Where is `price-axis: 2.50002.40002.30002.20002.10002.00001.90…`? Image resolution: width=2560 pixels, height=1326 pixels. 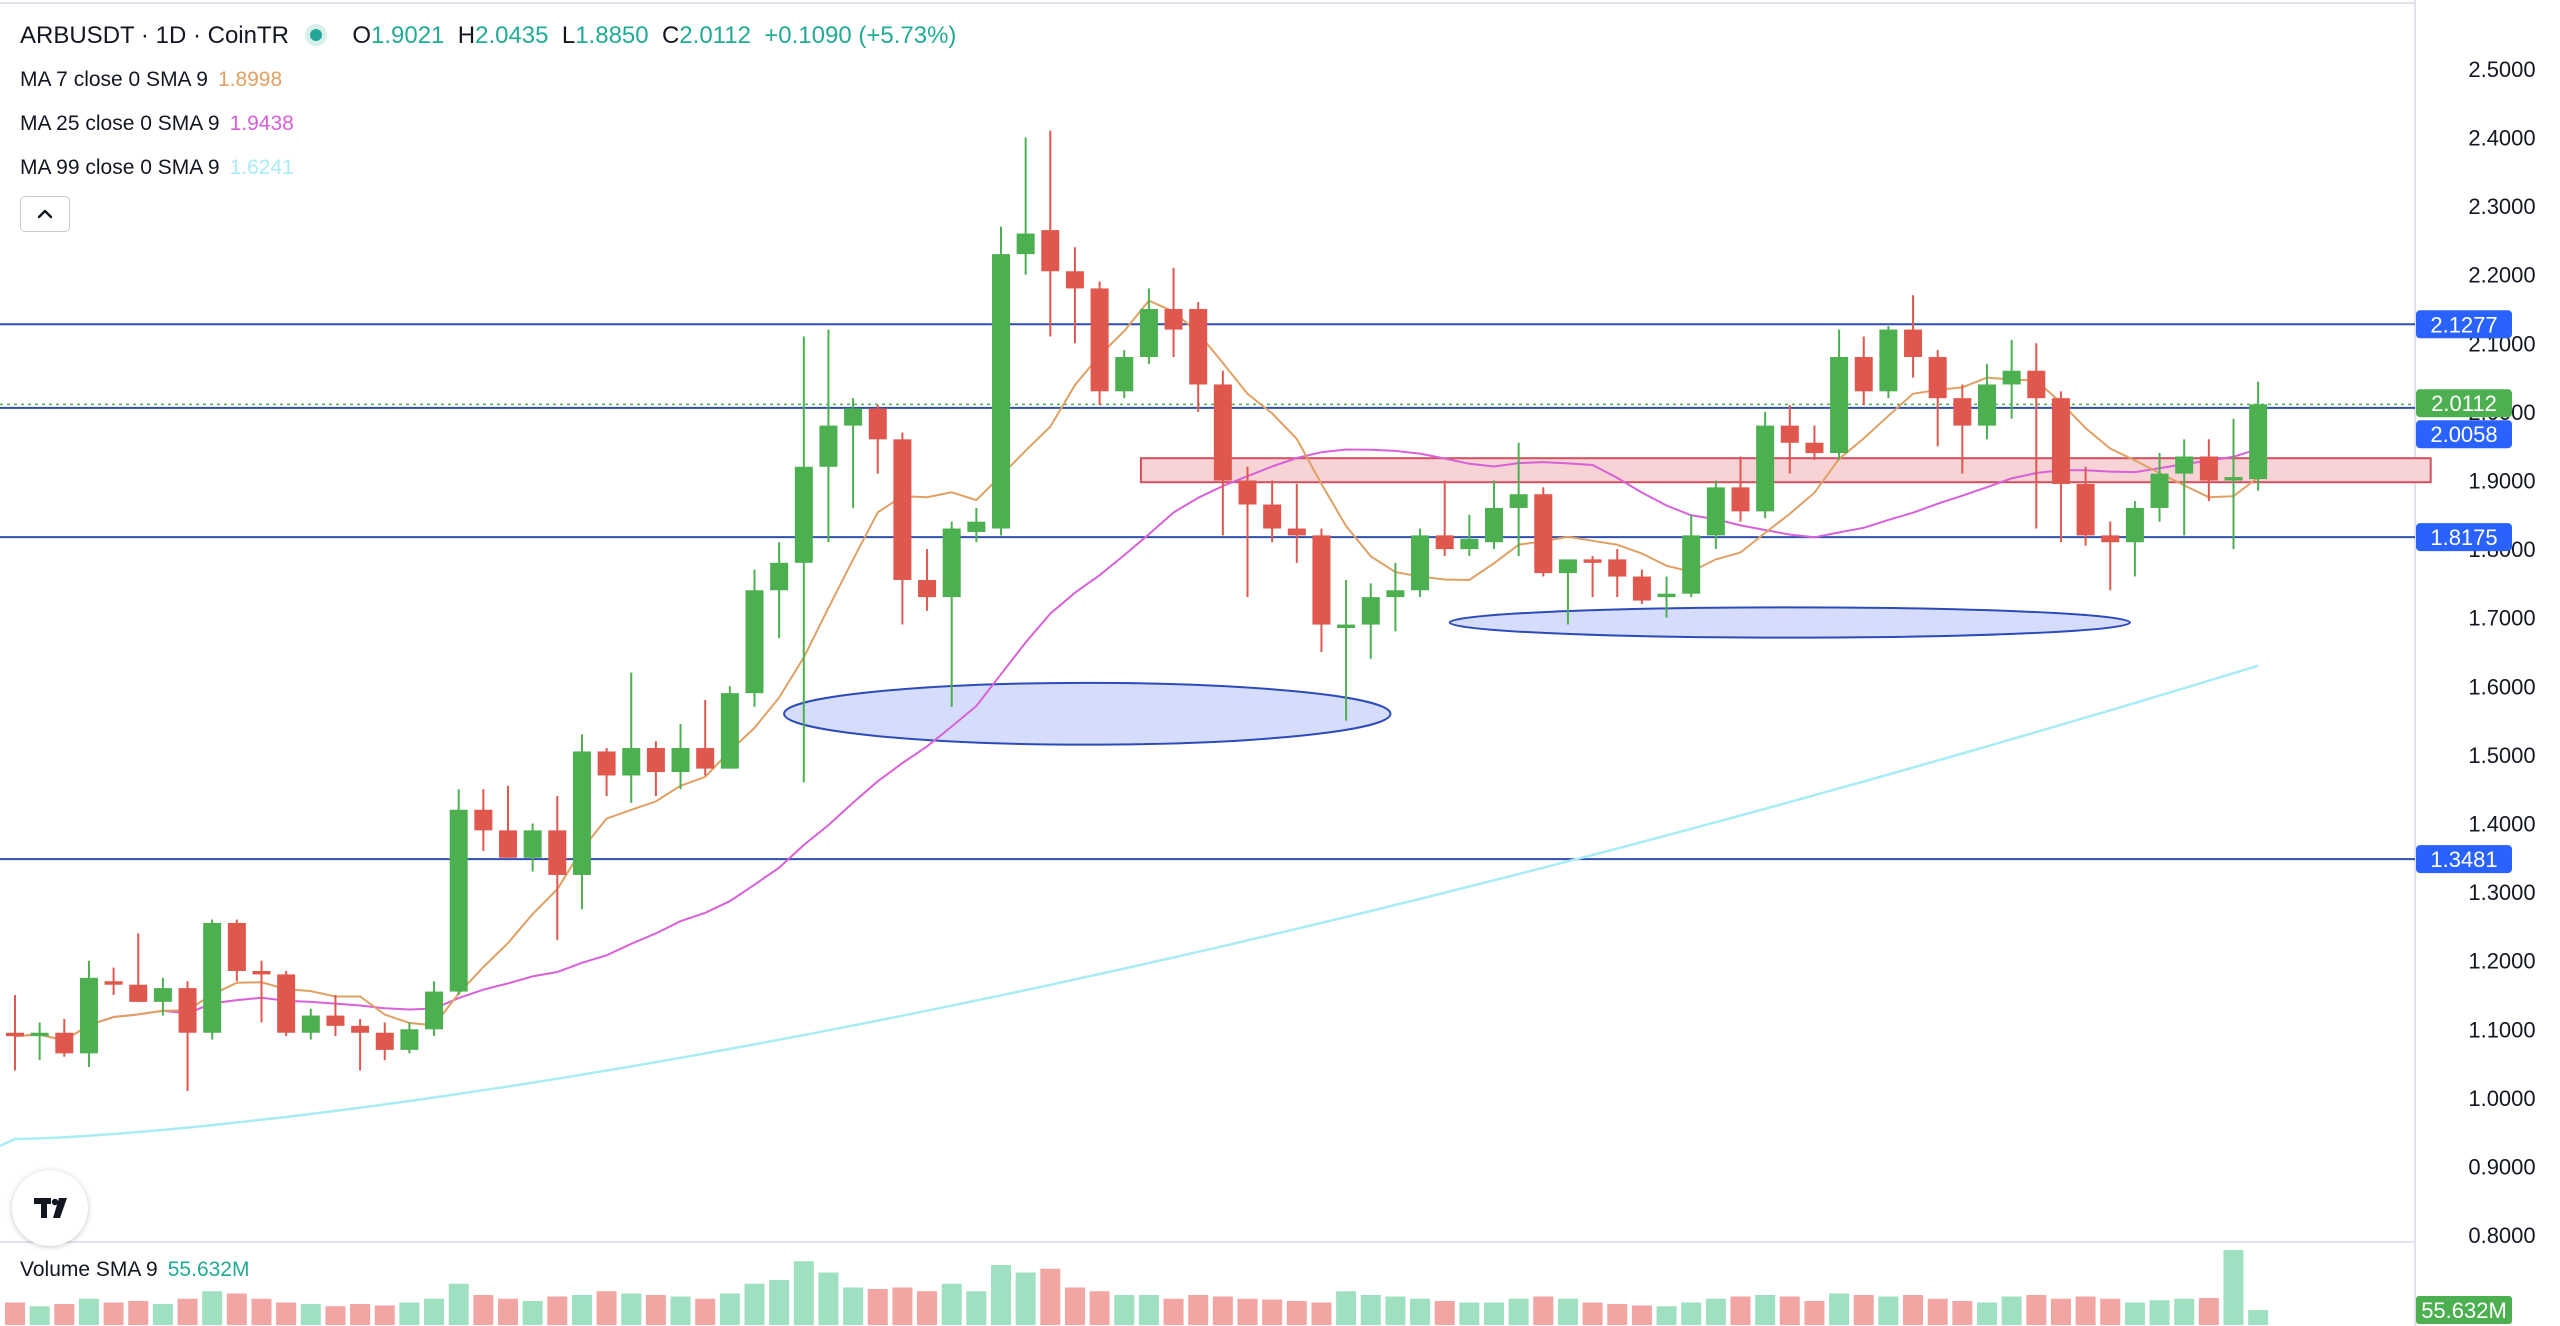 price-axis: 2.50002.40002.30002.20002.10002.00001.90… is located at coordinates (2501, 652).